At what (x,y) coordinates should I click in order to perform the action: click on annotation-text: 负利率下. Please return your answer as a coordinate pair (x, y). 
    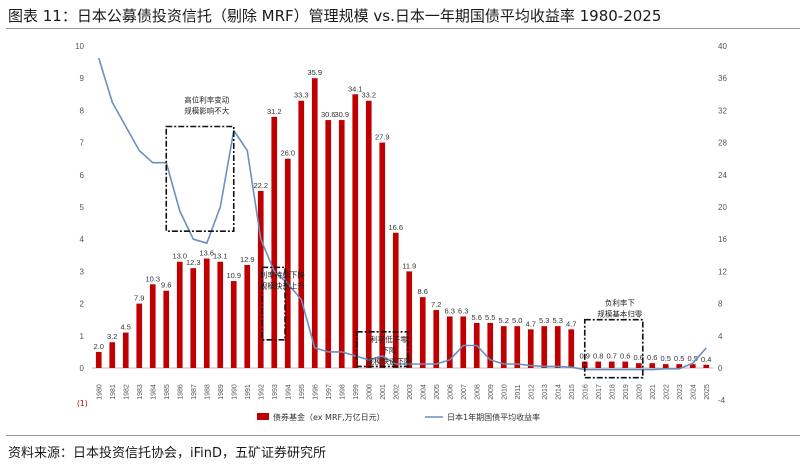
    Looking at the image, I should click on (620, 303).